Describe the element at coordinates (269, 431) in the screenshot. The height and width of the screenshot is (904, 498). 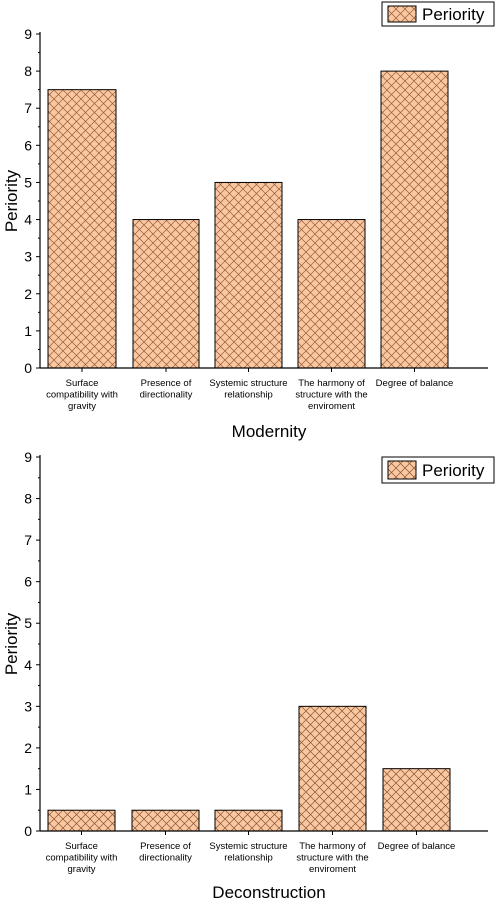
I see `x-axis-label: Modernity` at that location.